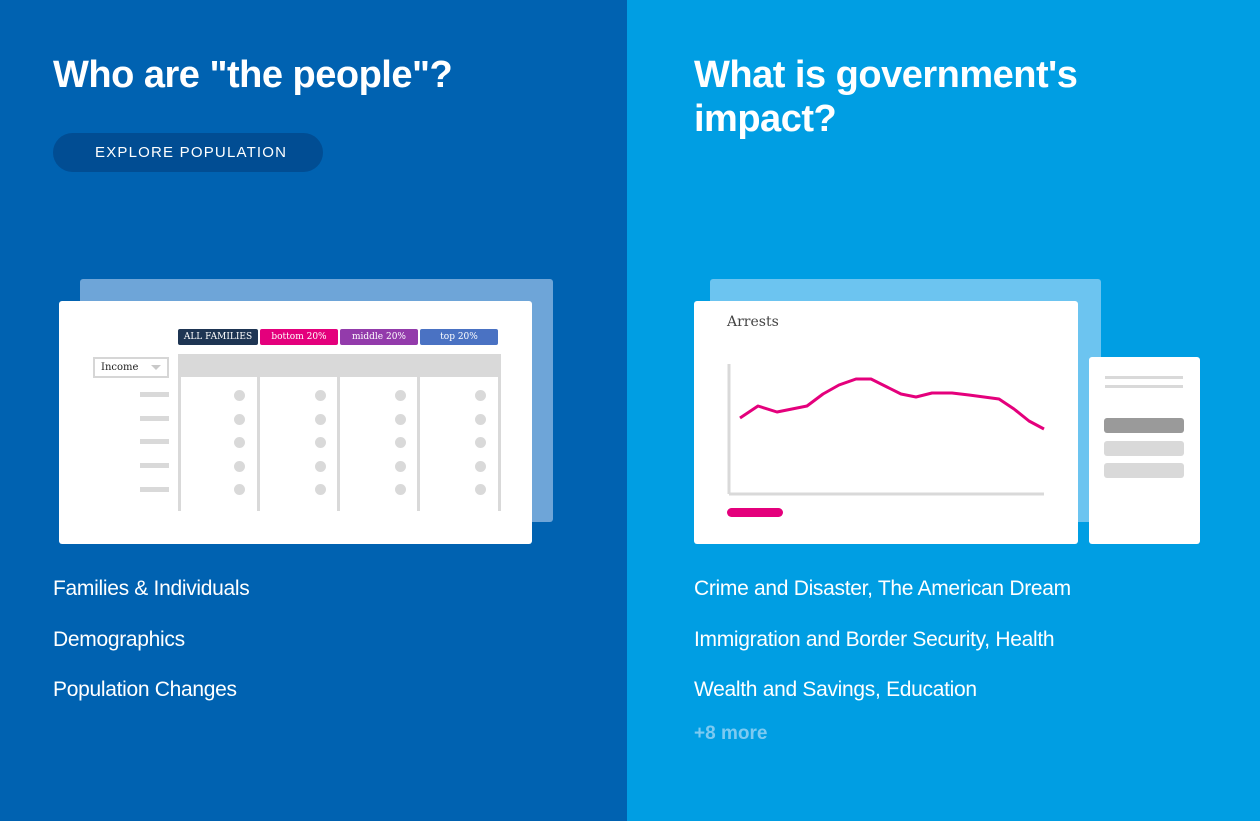 The image size is (1260, 821). I want to click on line-chart-graphic, so click(886, 440).